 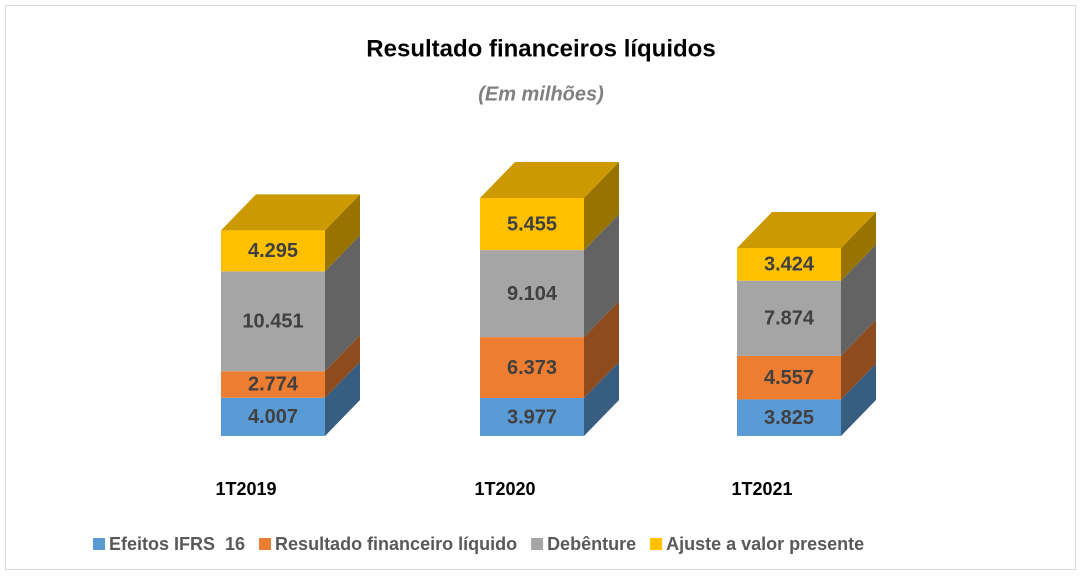 What do you see at coordinates (396, 544) in the screenshot?
I see `legend-label: Resultado financeiro líquido` at bounding box center [396, 544].